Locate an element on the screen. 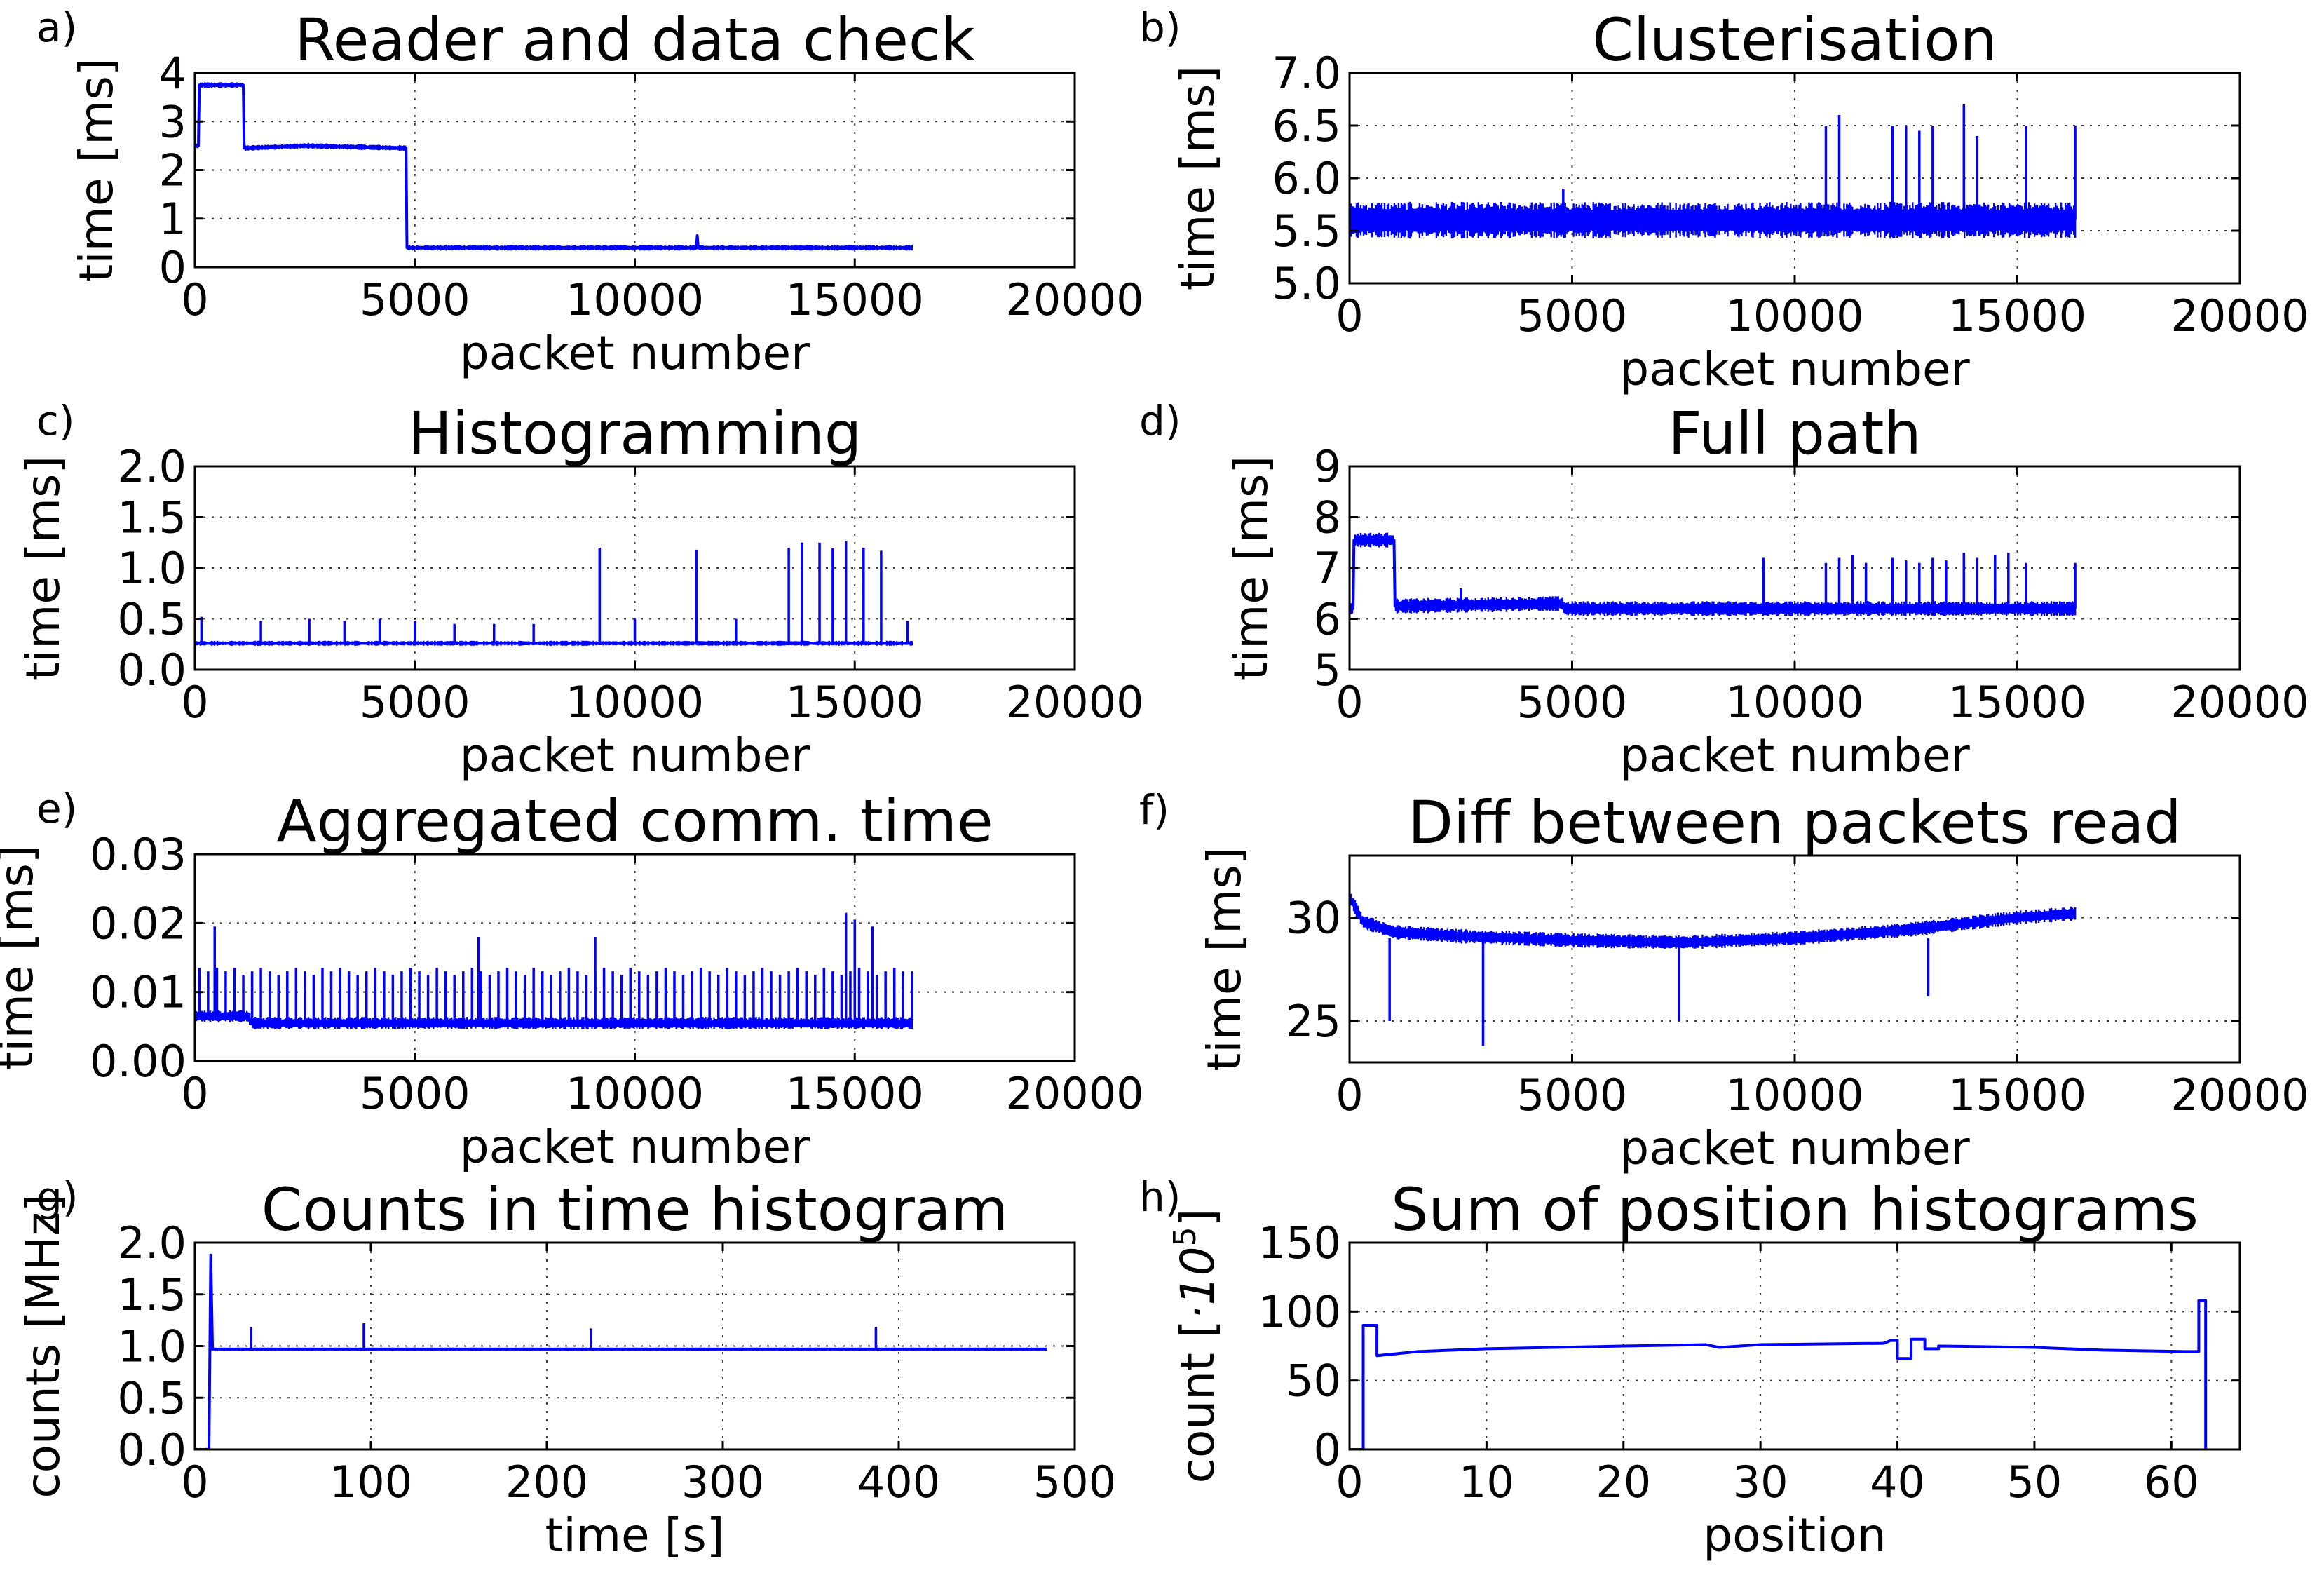 The image size is (2324, 1575). y-tick-label: 6.5 is located at coordinates (1306, 126).